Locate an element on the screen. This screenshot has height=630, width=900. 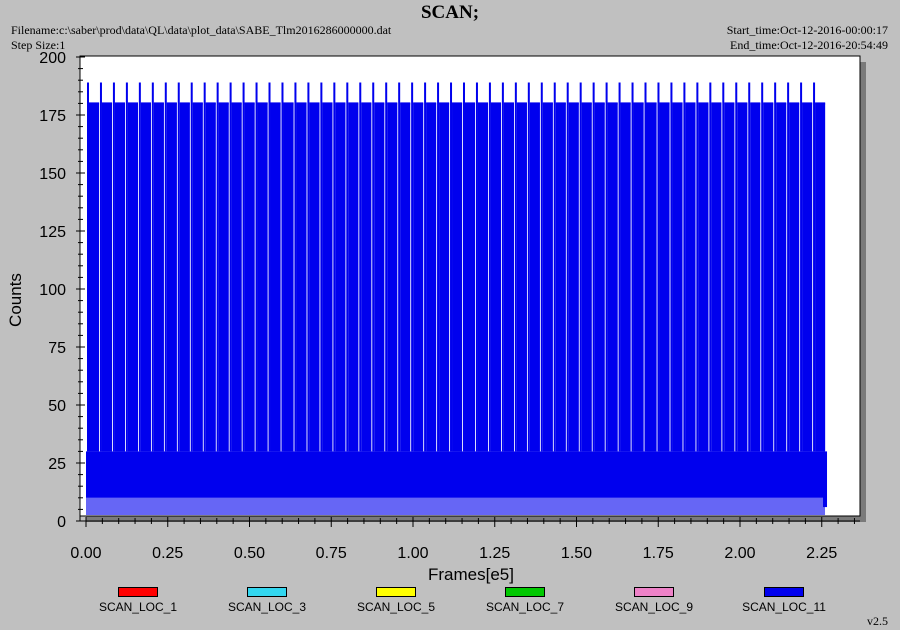
step-size-label: Step Size:1 is located at coordinates (38, 45).